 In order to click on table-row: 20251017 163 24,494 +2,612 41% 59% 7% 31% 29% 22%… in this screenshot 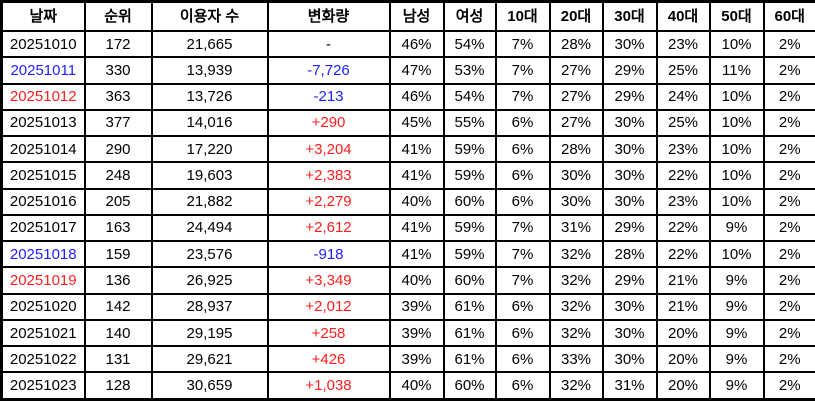, I will do `click(407, 228)`.